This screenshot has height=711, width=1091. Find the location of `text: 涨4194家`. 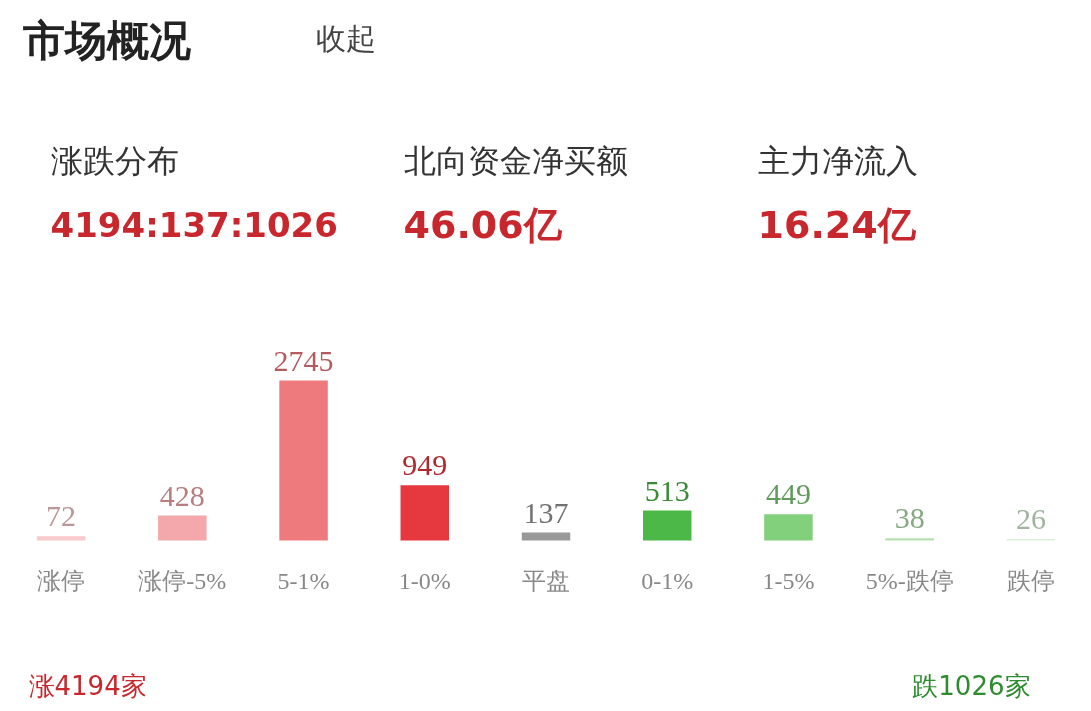

text: 涨4194家 is located at coordinates (87, 685).